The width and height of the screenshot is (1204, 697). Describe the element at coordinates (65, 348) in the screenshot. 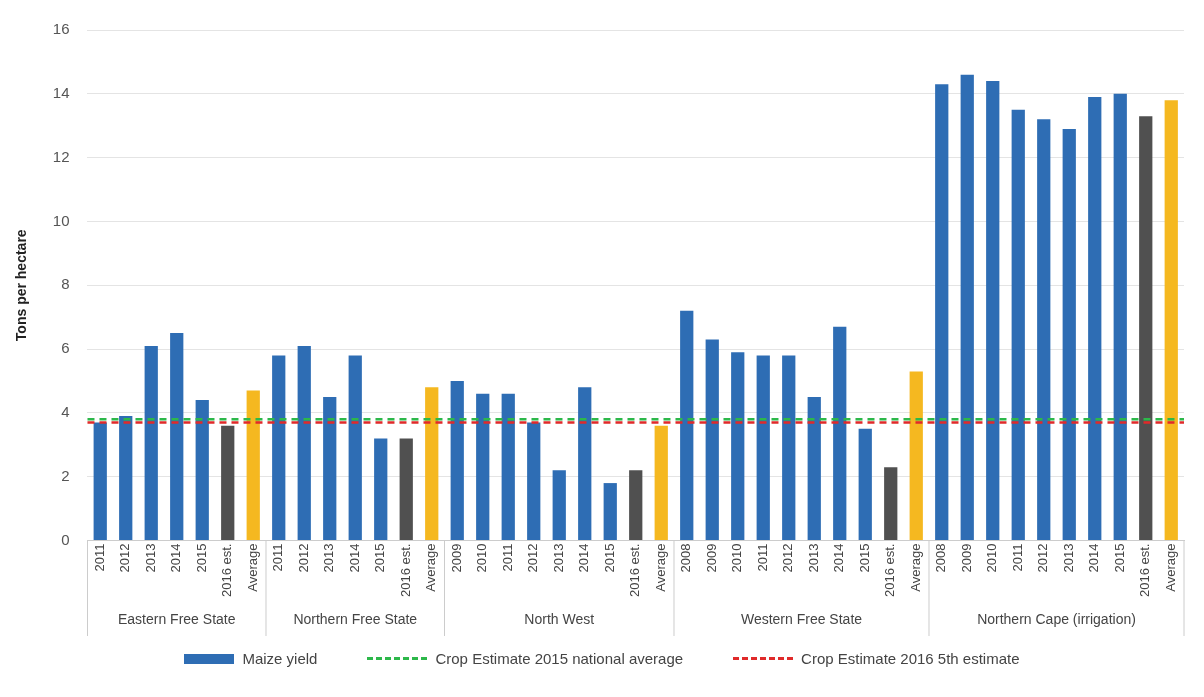

I see `y-tick-label: 6` at that location.